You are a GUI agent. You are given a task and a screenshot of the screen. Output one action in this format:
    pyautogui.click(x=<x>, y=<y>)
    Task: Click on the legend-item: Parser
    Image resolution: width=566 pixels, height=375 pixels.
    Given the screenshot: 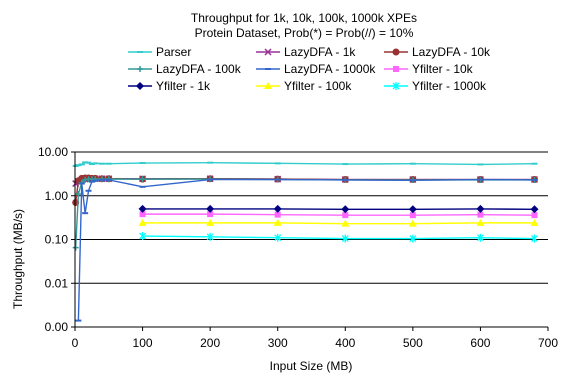 What is the action you would take?
    pyautogui.click(x=159, y=52)
    